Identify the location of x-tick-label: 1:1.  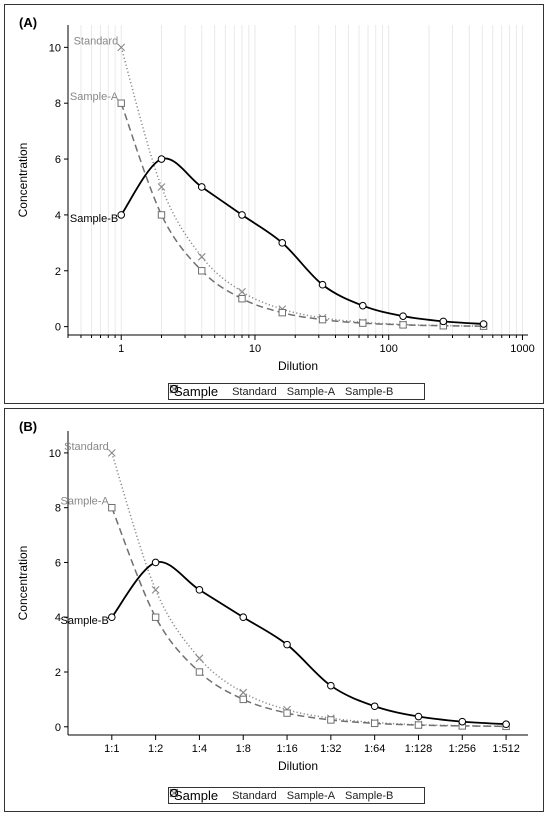
(111, 749).